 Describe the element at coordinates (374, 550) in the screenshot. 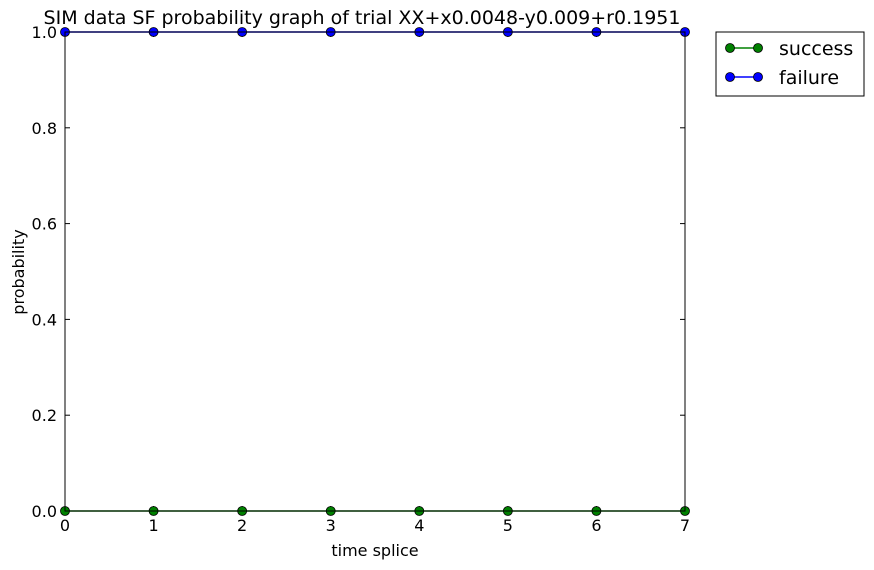

I see `x-axis-label: time splice` at that location.